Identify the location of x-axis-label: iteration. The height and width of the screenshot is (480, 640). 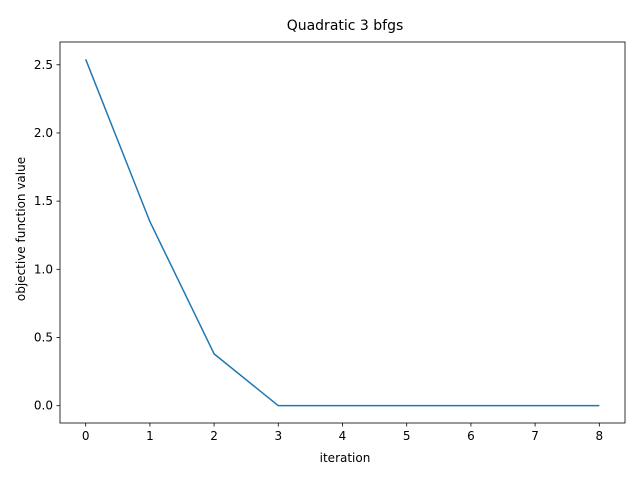
(345, 458).